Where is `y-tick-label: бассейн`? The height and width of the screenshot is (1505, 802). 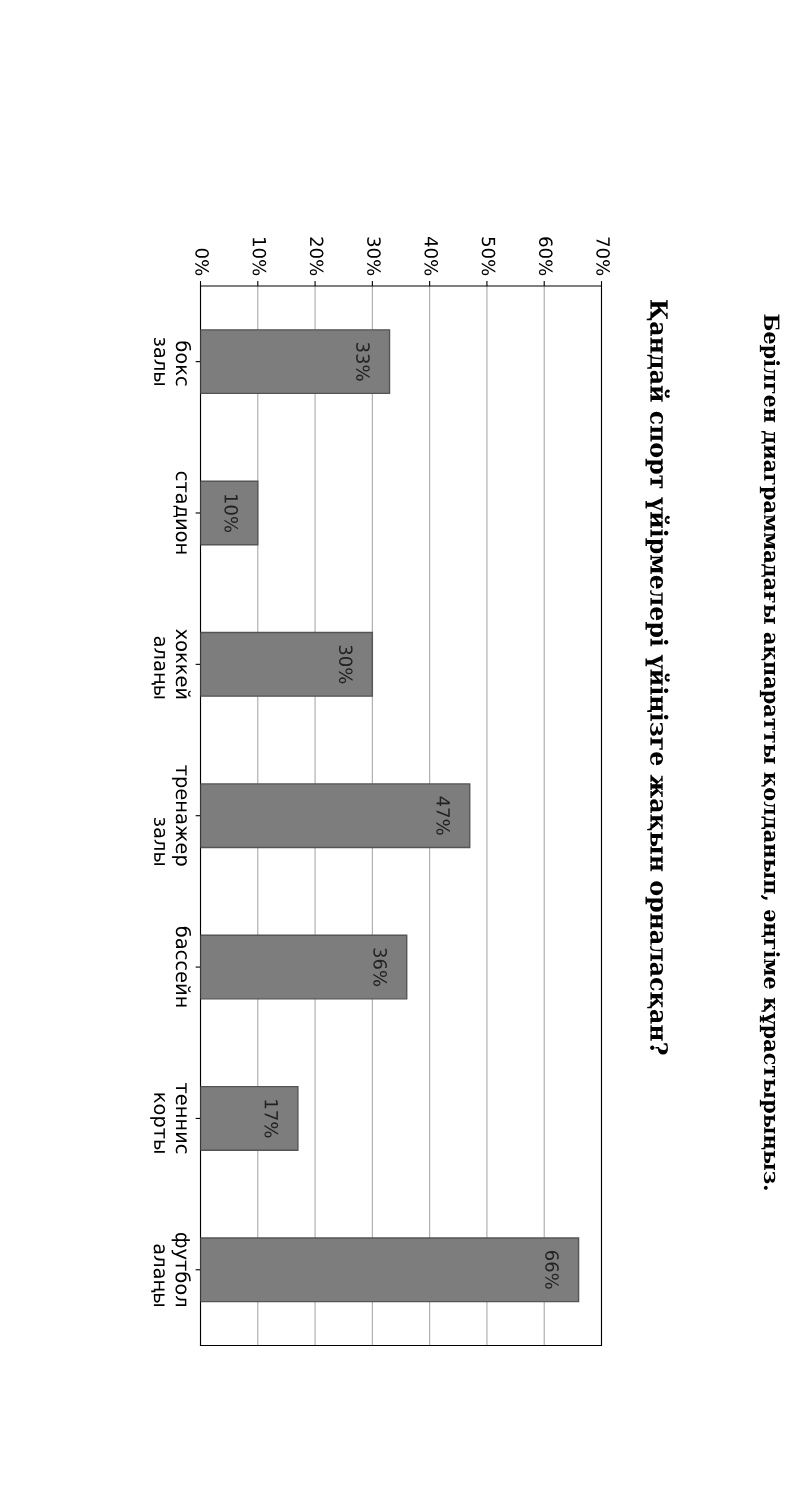
y-tick-label: бассейн is located at coordinates (183, 966).